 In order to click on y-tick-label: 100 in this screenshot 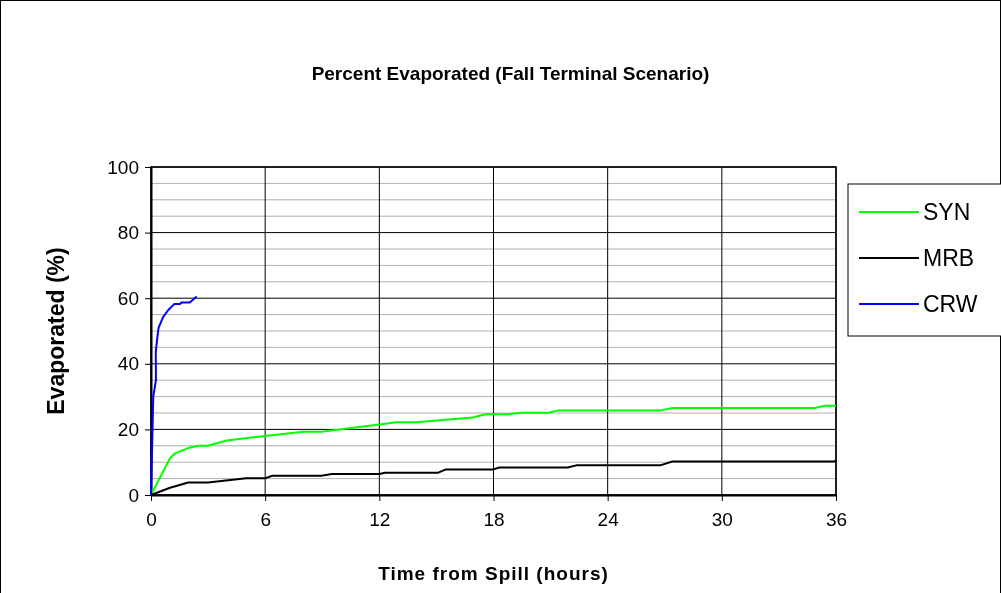, I will do `click(123, 167)`.